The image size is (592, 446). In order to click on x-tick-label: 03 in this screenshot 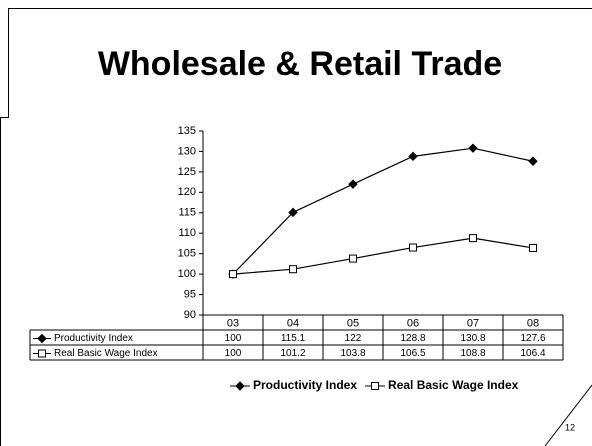, I will do `click(233, 323)`.